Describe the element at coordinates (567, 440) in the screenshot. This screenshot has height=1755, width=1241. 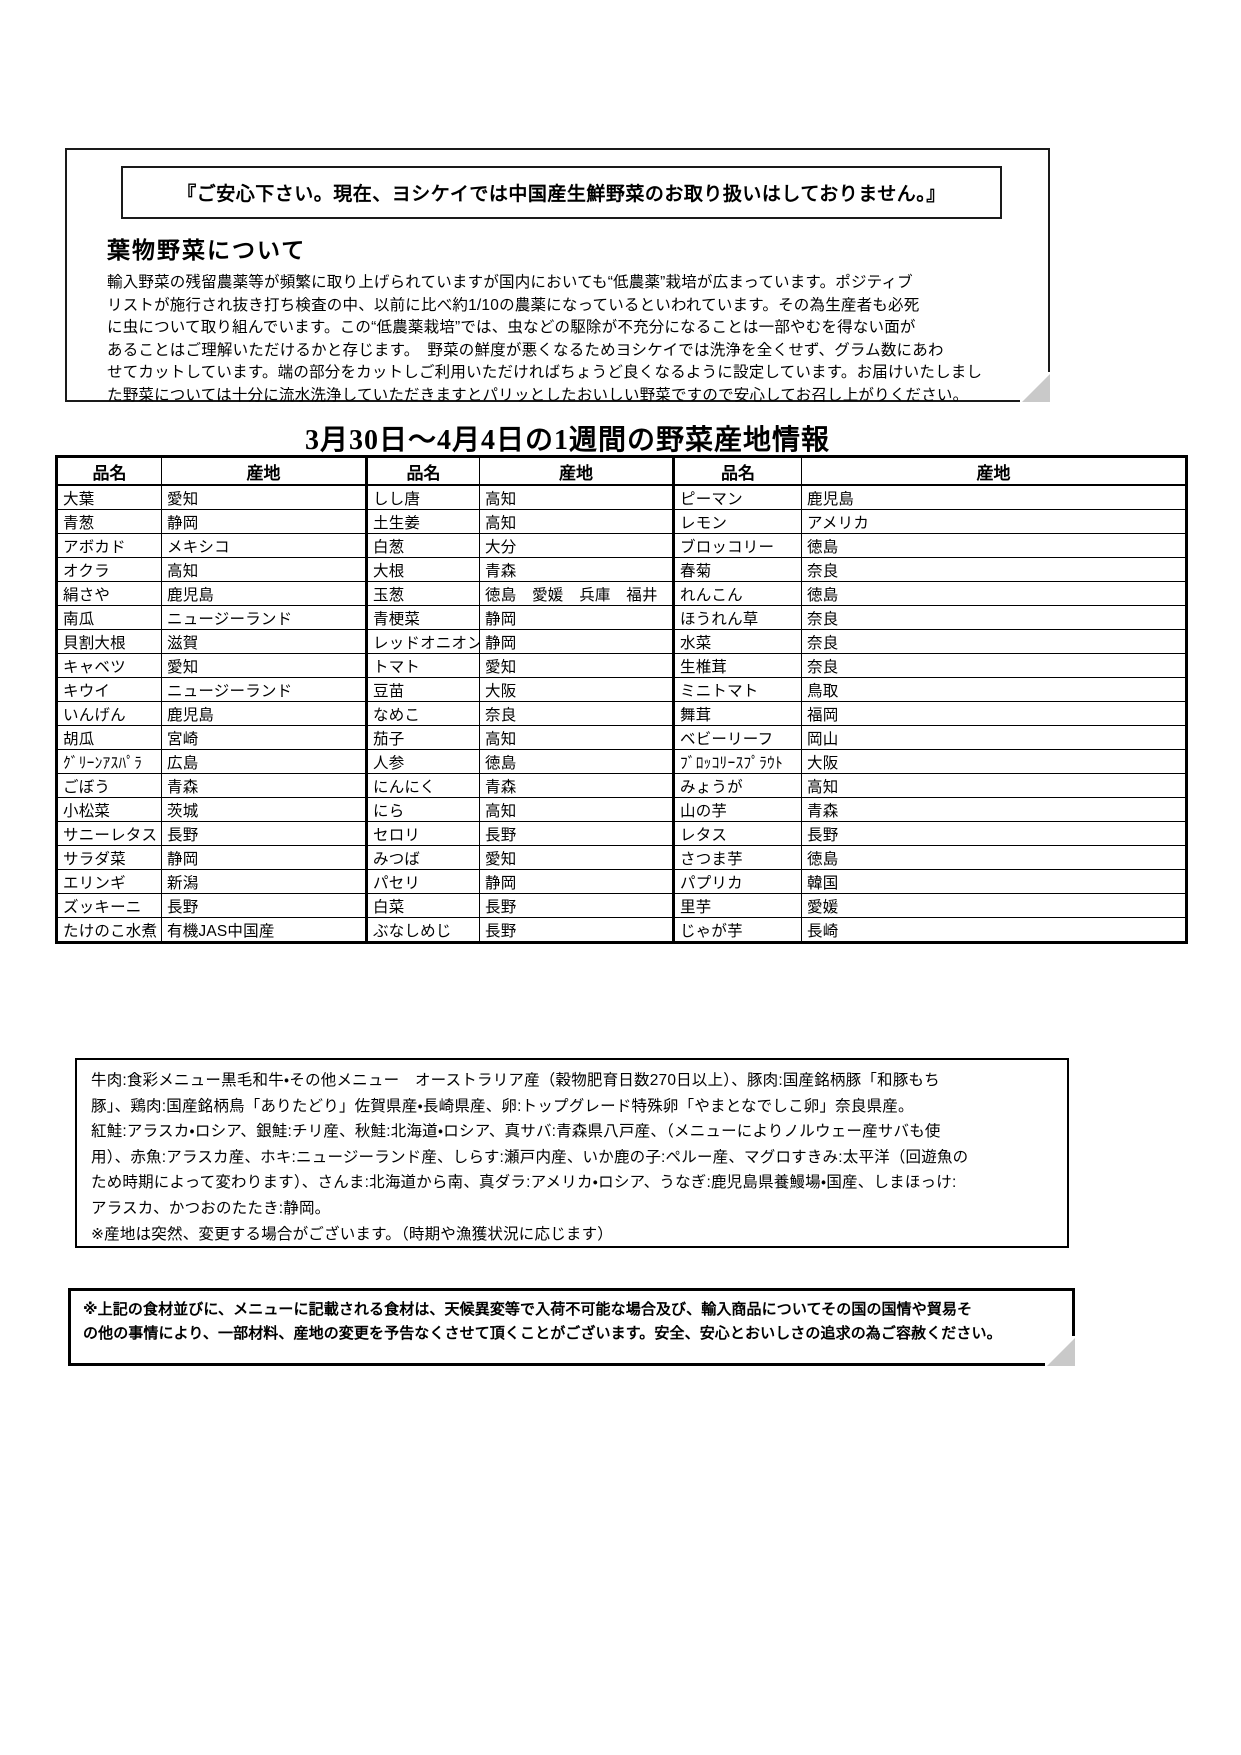
I see `origin-table-title: 3月30日～4月4日の1週間の野菜産地情報` at that location.